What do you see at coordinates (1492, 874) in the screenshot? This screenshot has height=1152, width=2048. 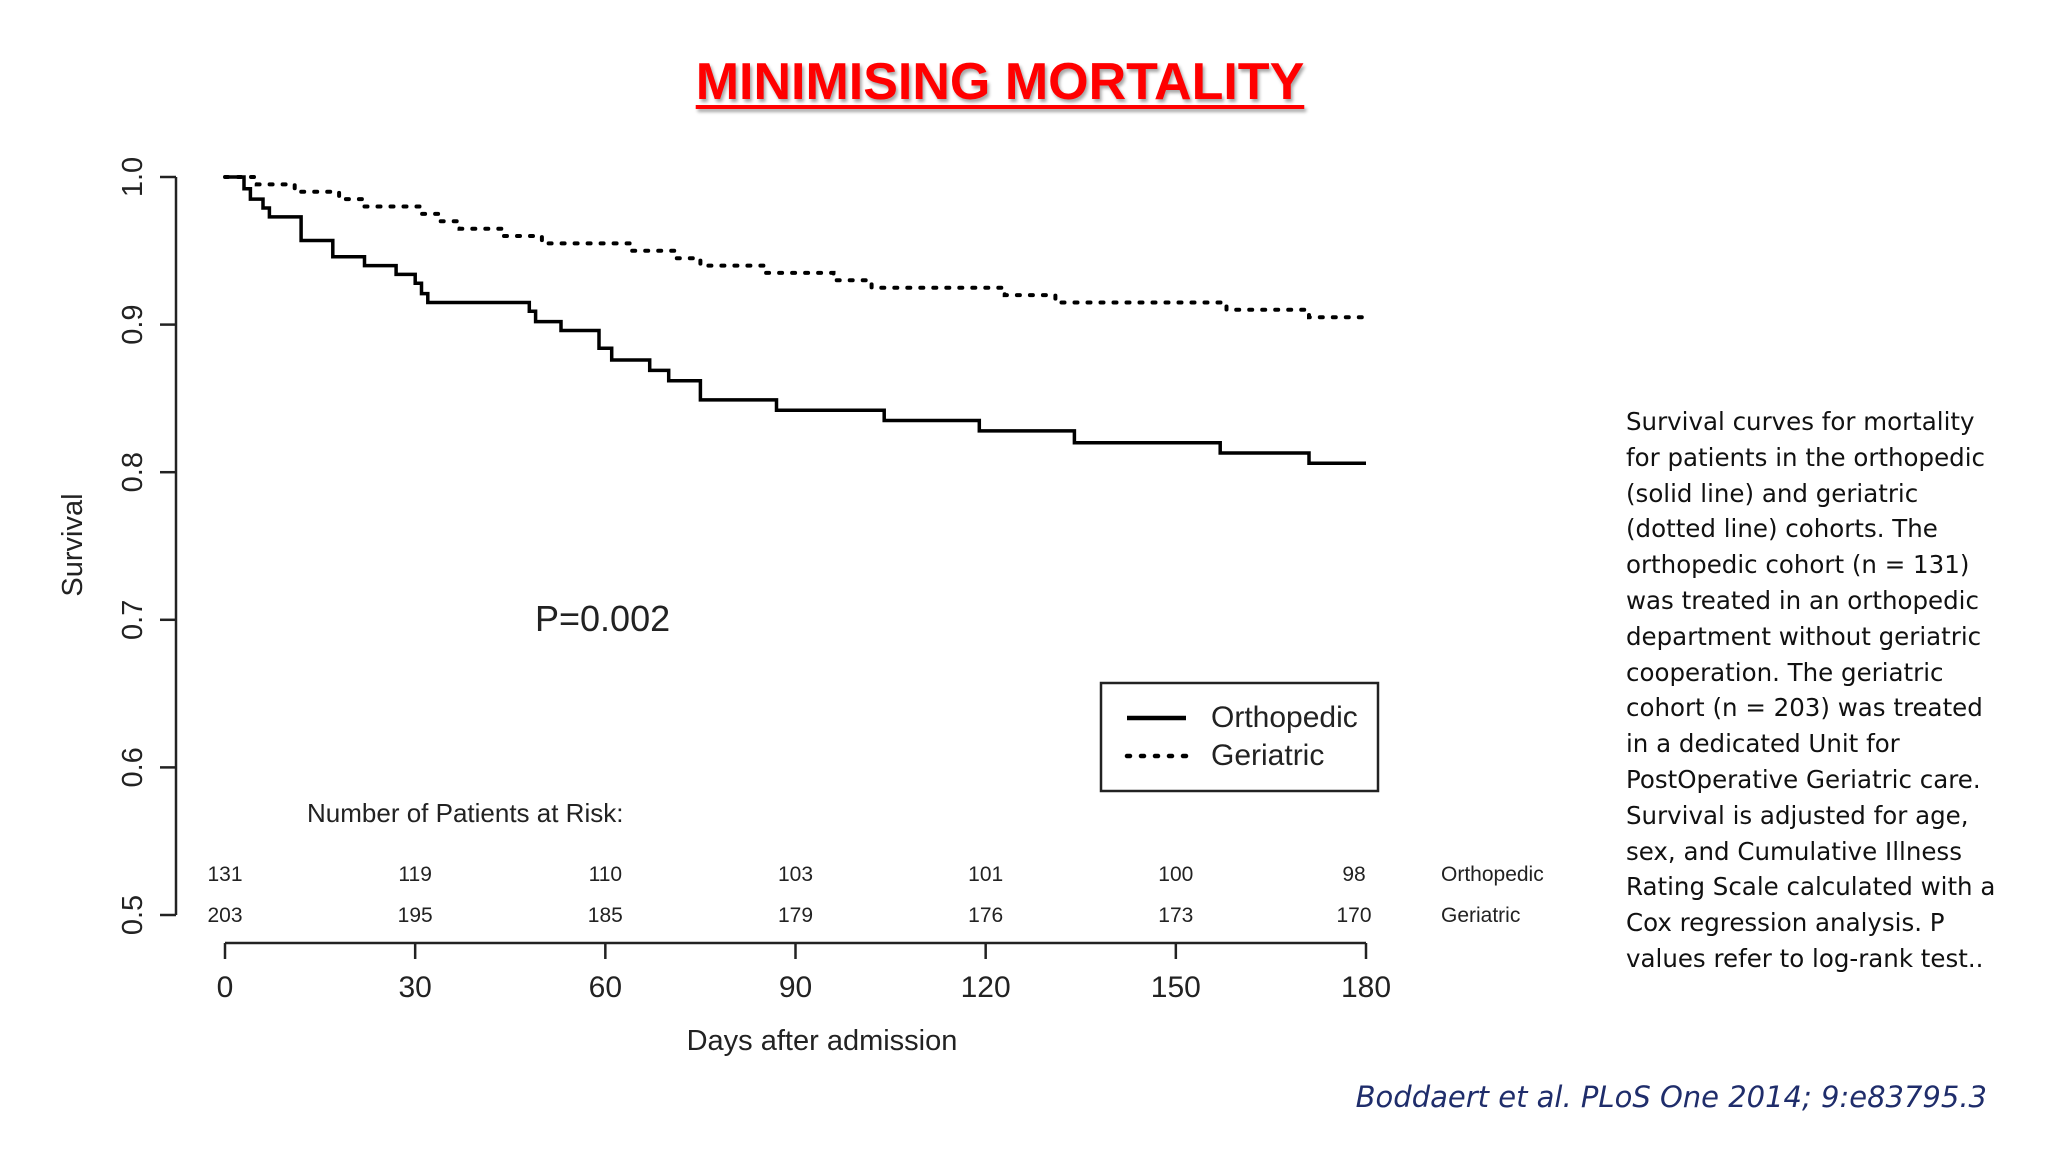 I see `at-risk-row-label: Orthopedic` at bounding box center [1492, 874].